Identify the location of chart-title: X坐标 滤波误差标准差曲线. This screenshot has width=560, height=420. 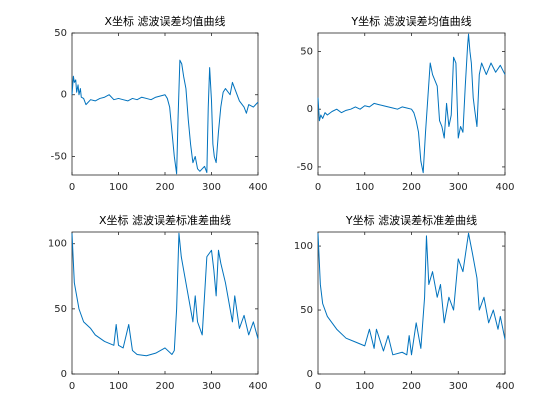
(165, 220).